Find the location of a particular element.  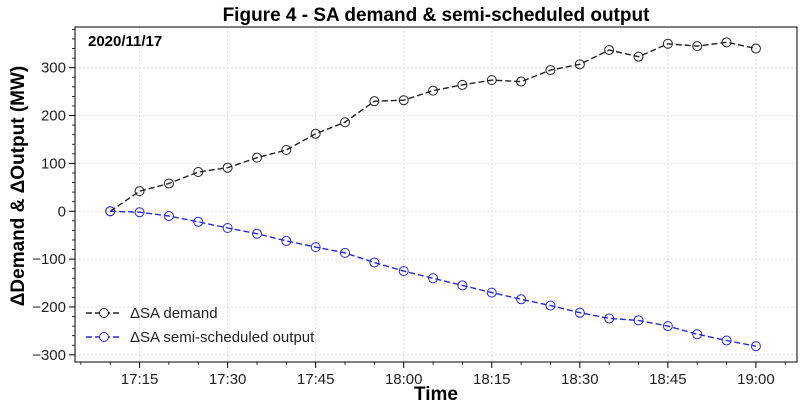

y-tick-label: −300 is located at coordinates (49, 355).